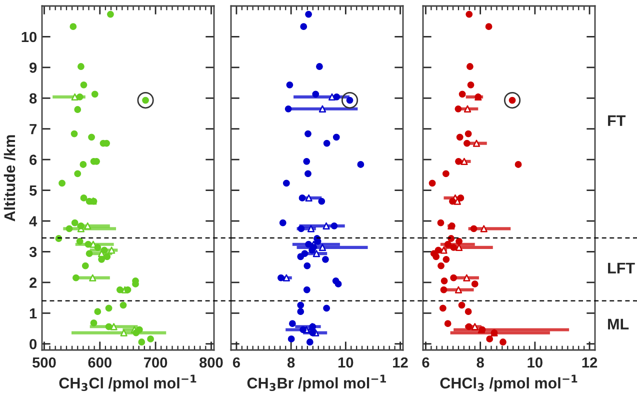 The image size is (637, 405). I want to click on x-tick-label: 800, so click(211, 362).